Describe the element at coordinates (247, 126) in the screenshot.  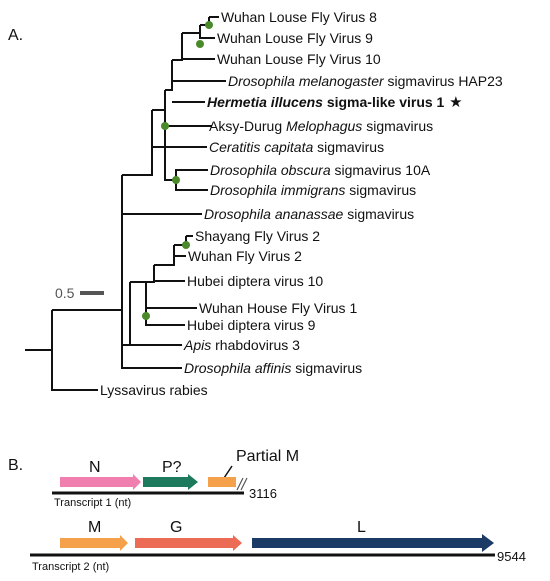
I see `taxon-label-part: Aksy-Durug` at that location.